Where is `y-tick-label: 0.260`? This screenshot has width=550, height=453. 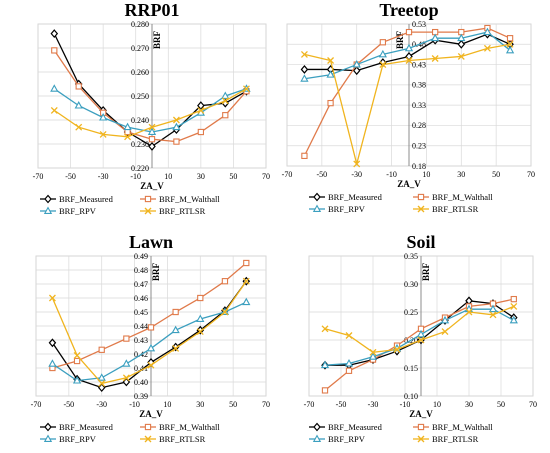 y-tick-label: 0.260 is located at coordinates (140, 72).